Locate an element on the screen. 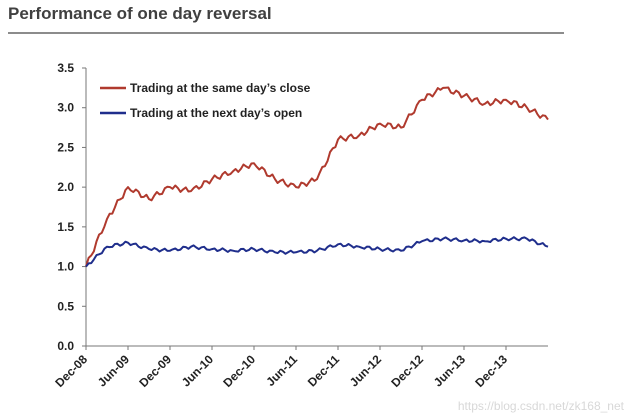  y-tick-label: 2.5 is located at coordinates (65, 147).